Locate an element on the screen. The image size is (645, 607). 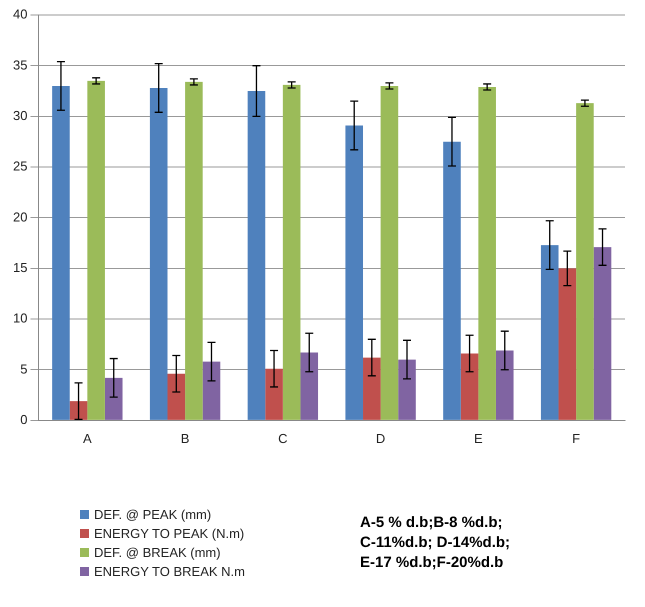
legend-label: ENERGY TO BREAK N.m is located at coordinates (169, 572).